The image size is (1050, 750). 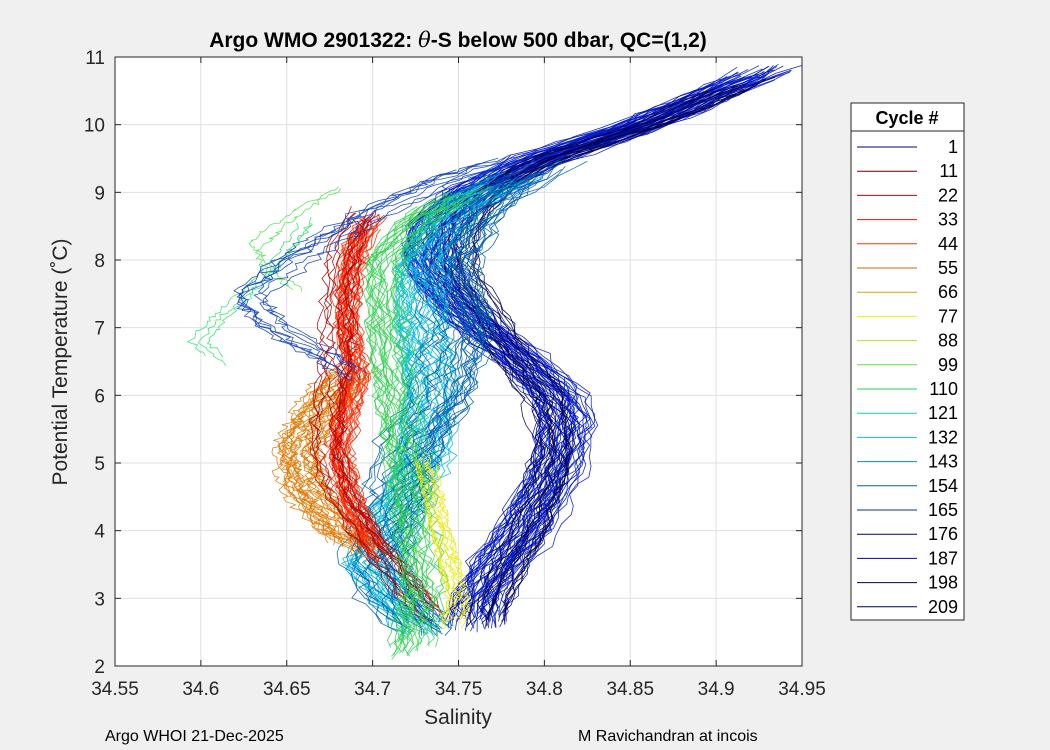 What do you see at coordinates (906, 118) in the screenshot?
I see `legend-title: Cycle #` at bounding box center [906, 118].